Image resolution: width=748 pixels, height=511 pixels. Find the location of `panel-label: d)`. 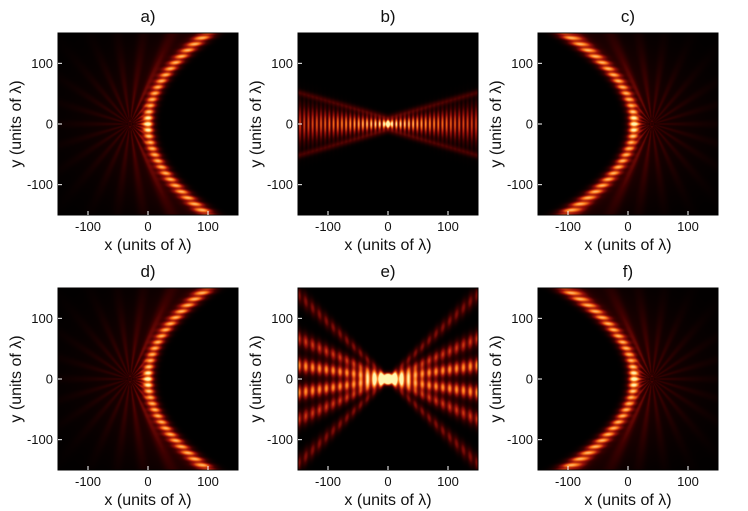

panel-label: d) is located at coordinates (147, 271).